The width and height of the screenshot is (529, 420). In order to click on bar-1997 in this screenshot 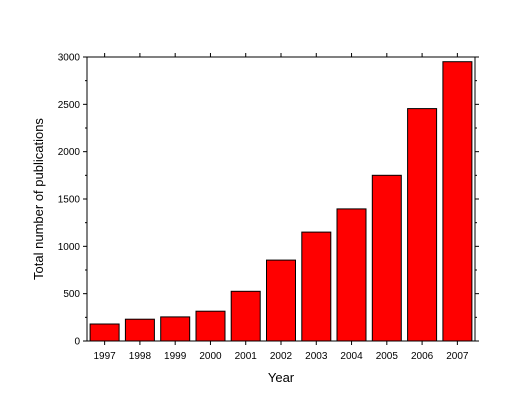, I will do `click(104, 332)`.